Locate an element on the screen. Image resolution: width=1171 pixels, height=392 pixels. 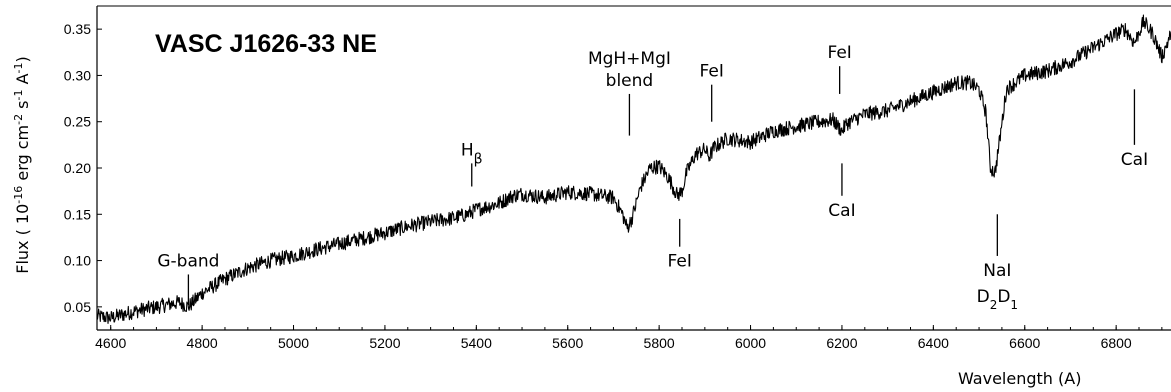
annotation-nai: NaI D2D1 is located at coordinates (997, 263).